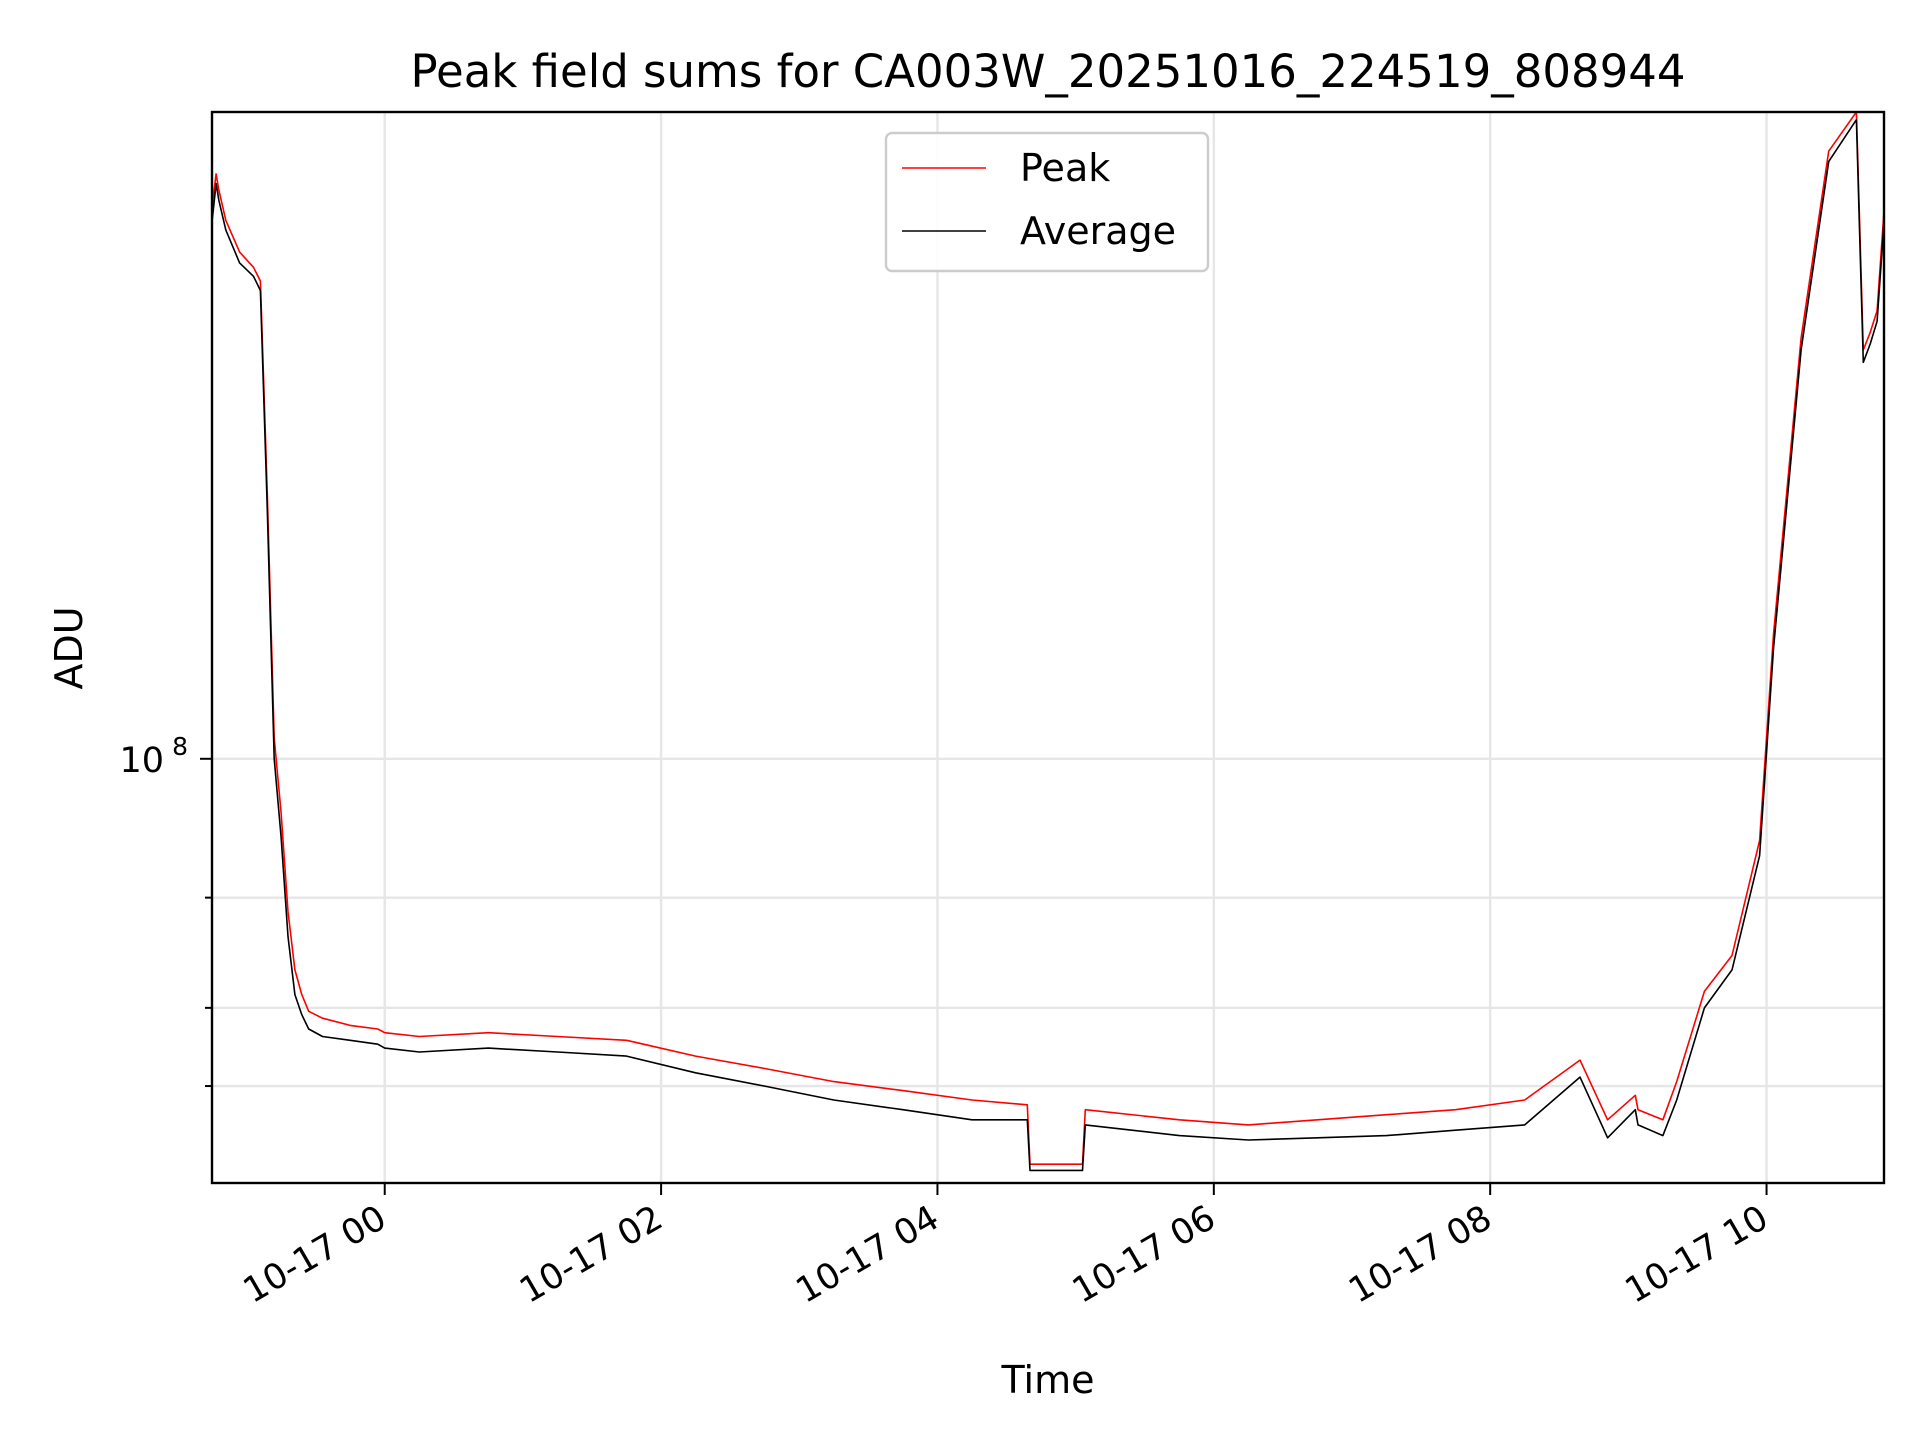 Image resolution: width=1920 pixels, height=1440 pixels. I want to click on y-tick-label-base: 10, so click(141, 761).